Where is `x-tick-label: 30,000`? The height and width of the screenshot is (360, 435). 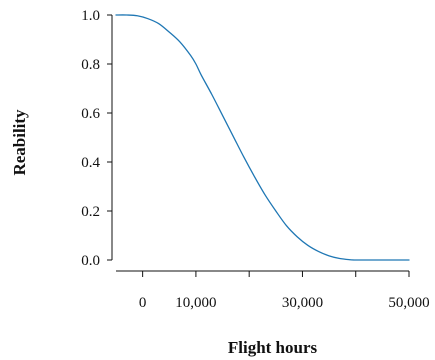 x-tick-label: 30,000 is located at coordinates (302, 303).